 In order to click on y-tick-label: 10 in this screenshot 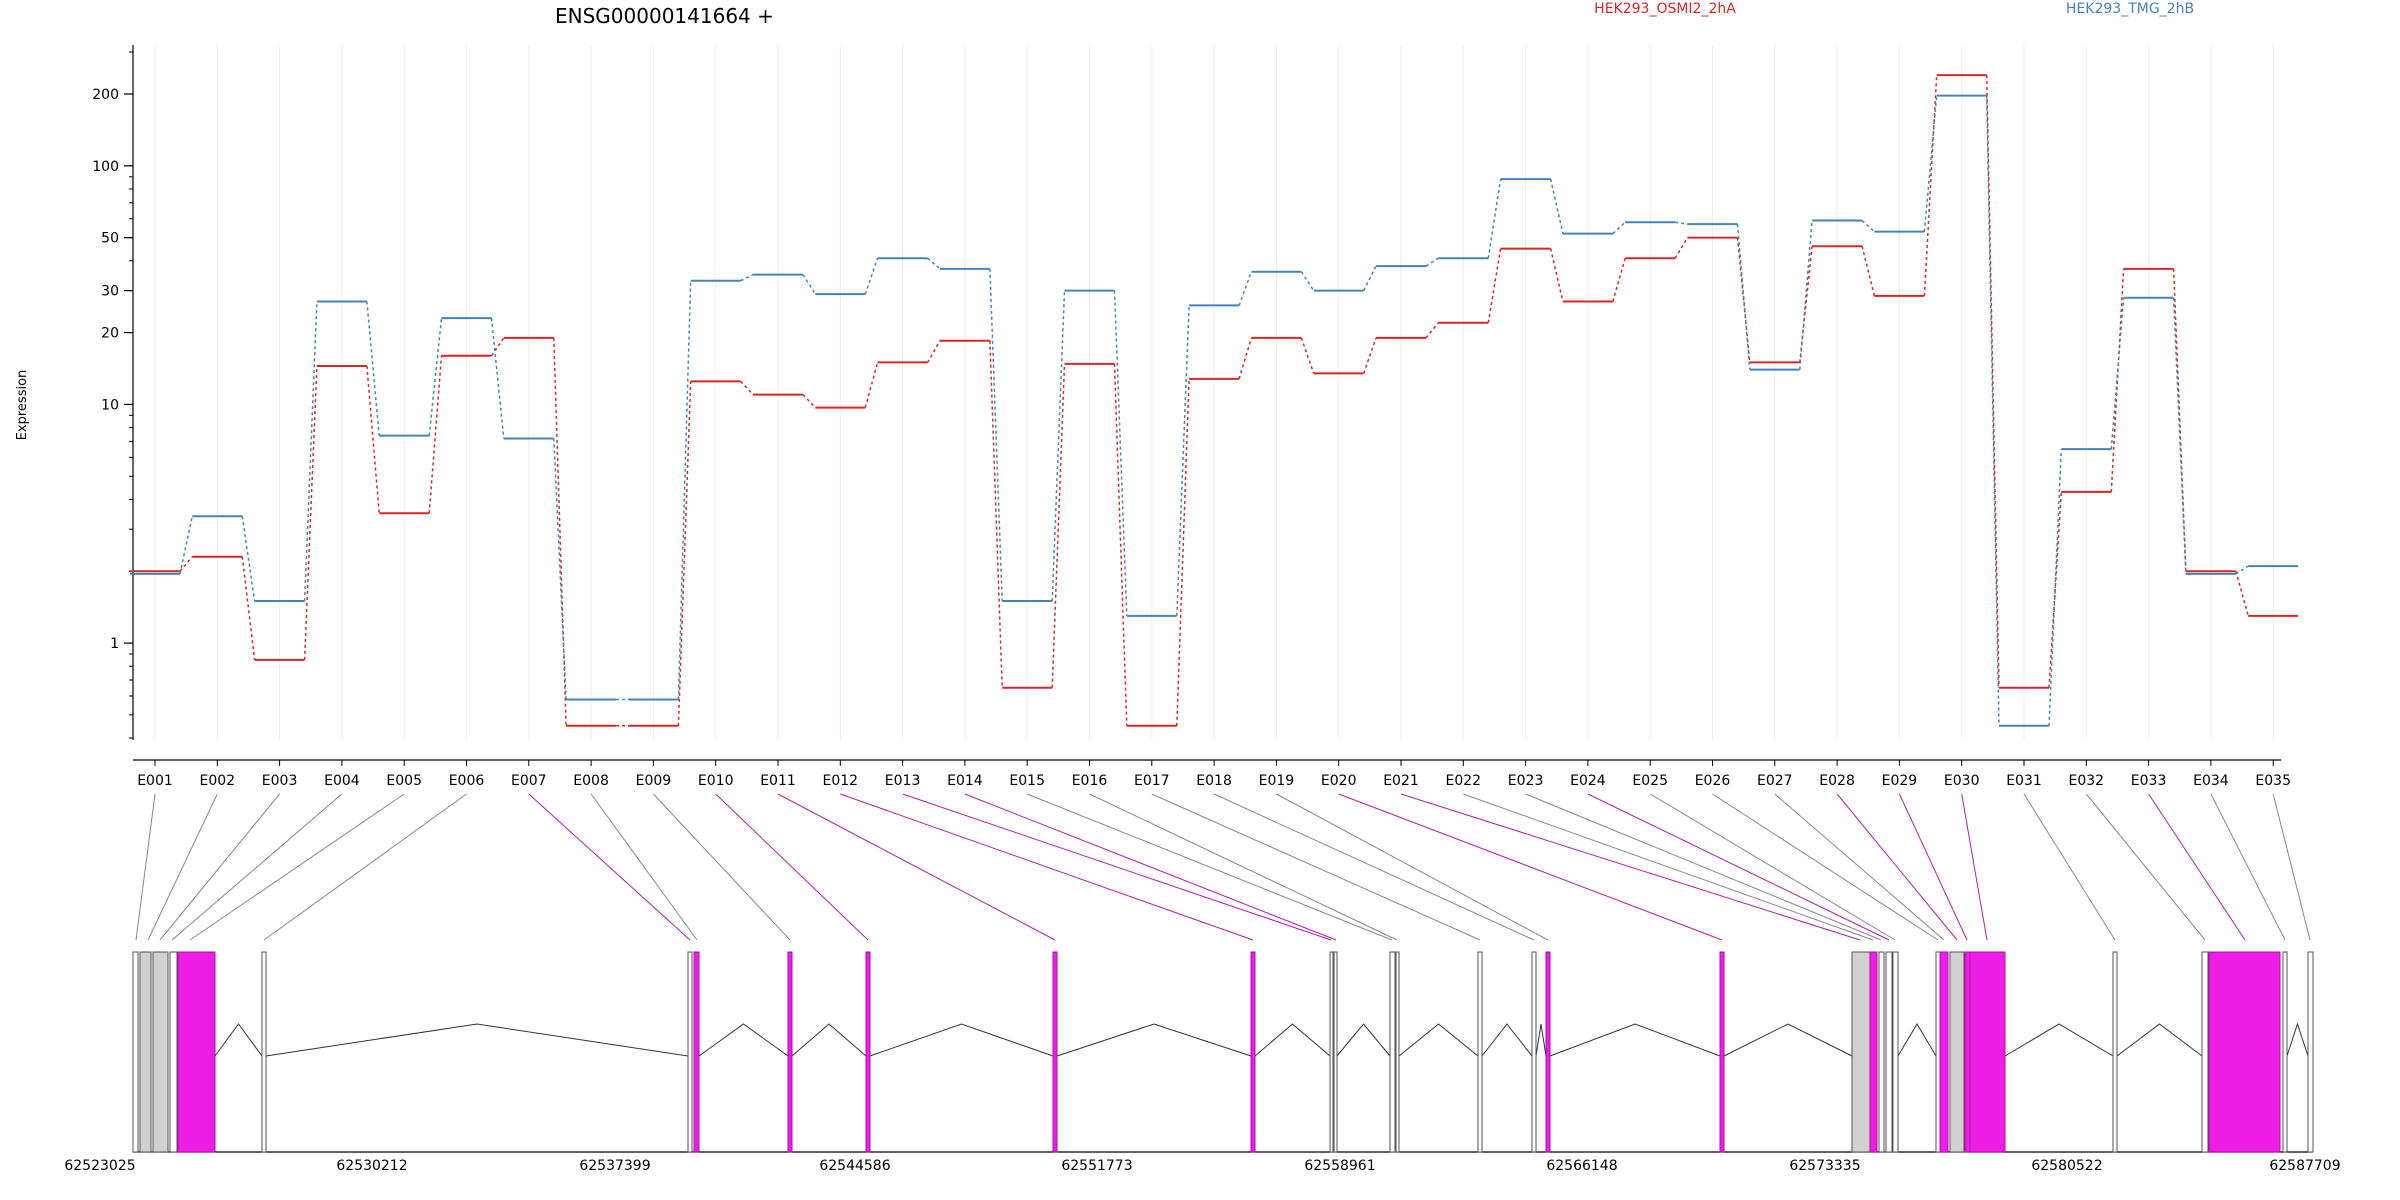, I will do `click(110, 405)`.